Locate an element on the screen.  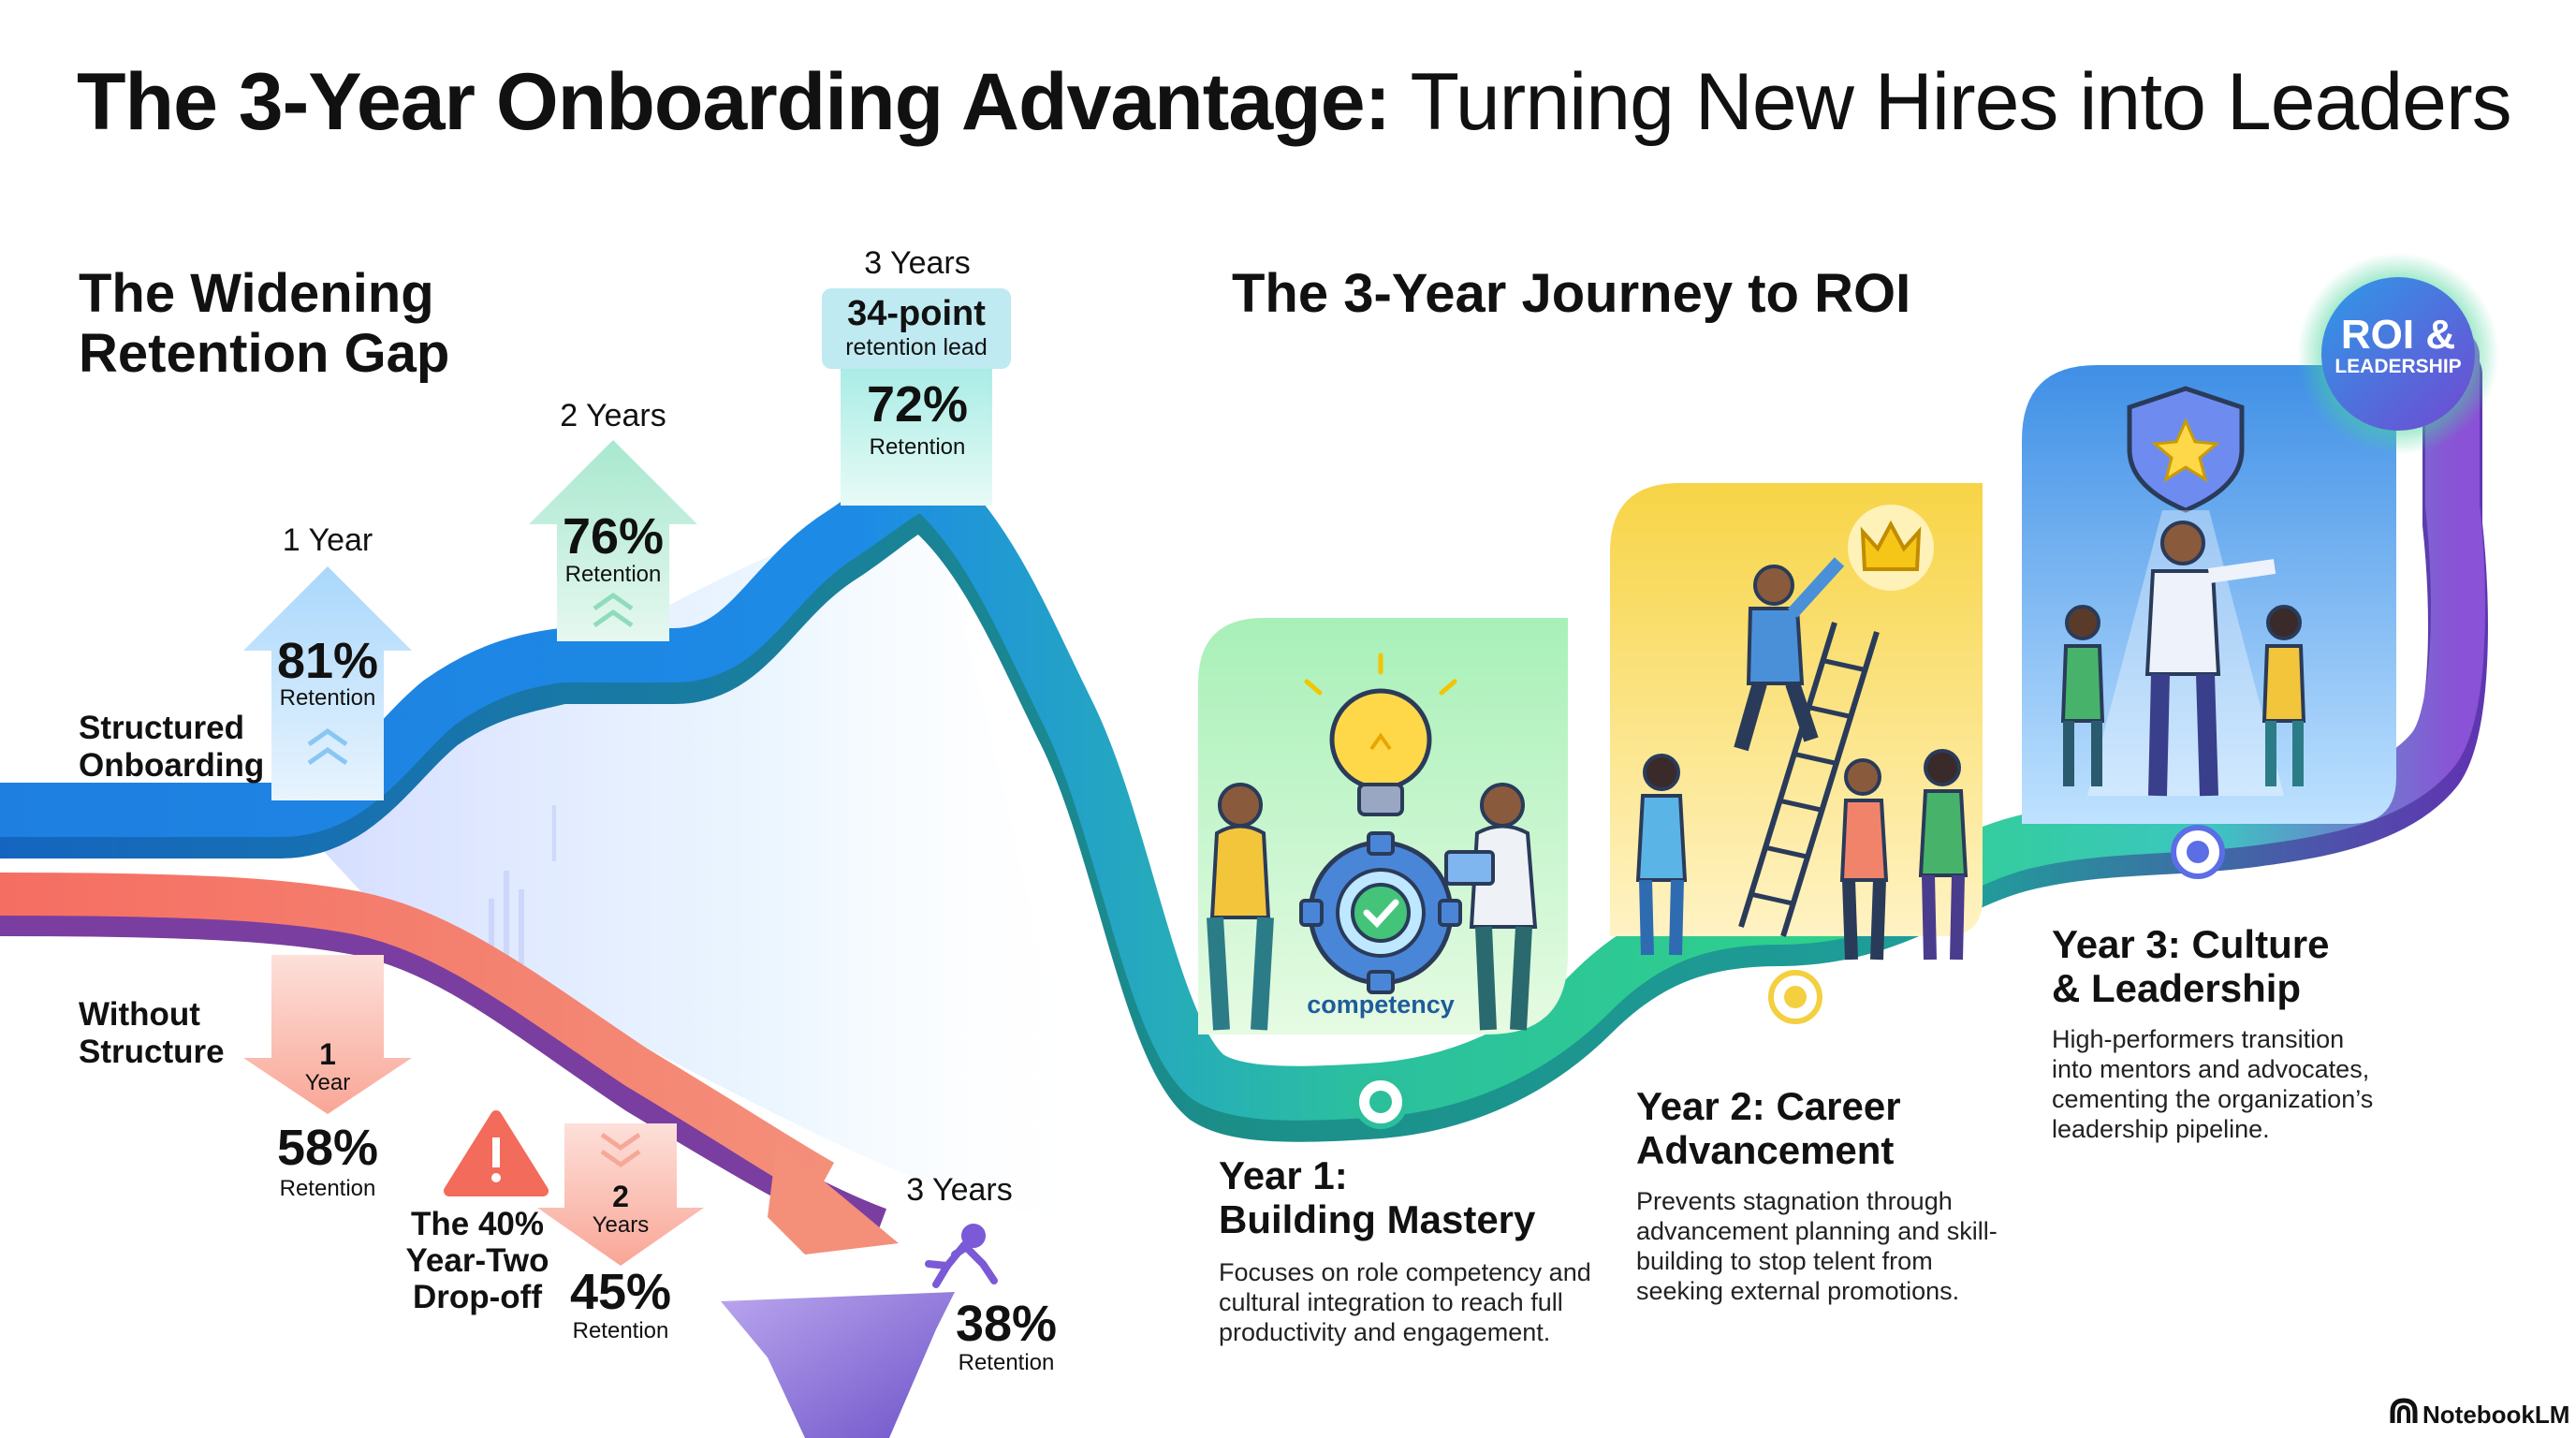
without-2yr-caption: Retention is located at coordinates (620, 1330).